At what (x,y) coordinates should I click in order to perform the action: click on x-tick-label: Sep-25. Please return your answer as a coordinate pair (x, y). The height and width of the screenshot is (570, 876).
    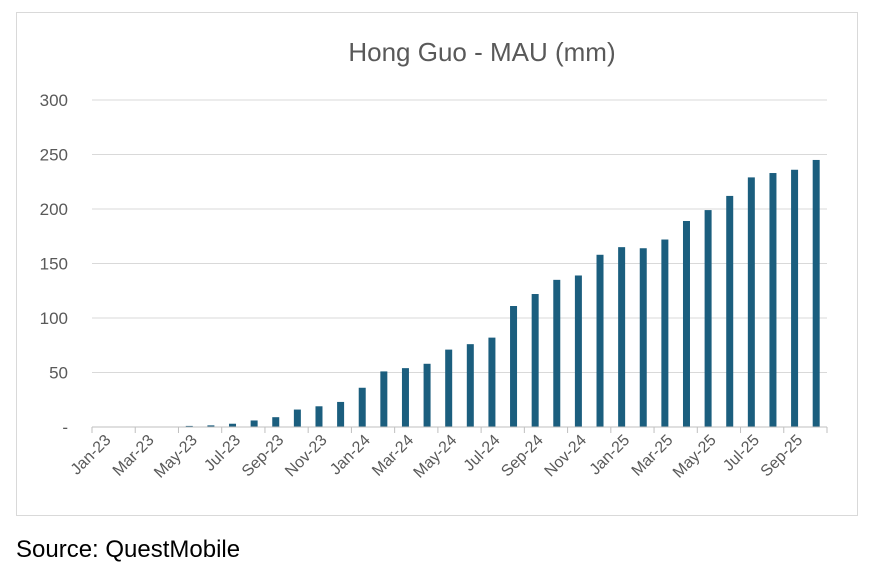
    Looking at the image, I should click on (782, 456).